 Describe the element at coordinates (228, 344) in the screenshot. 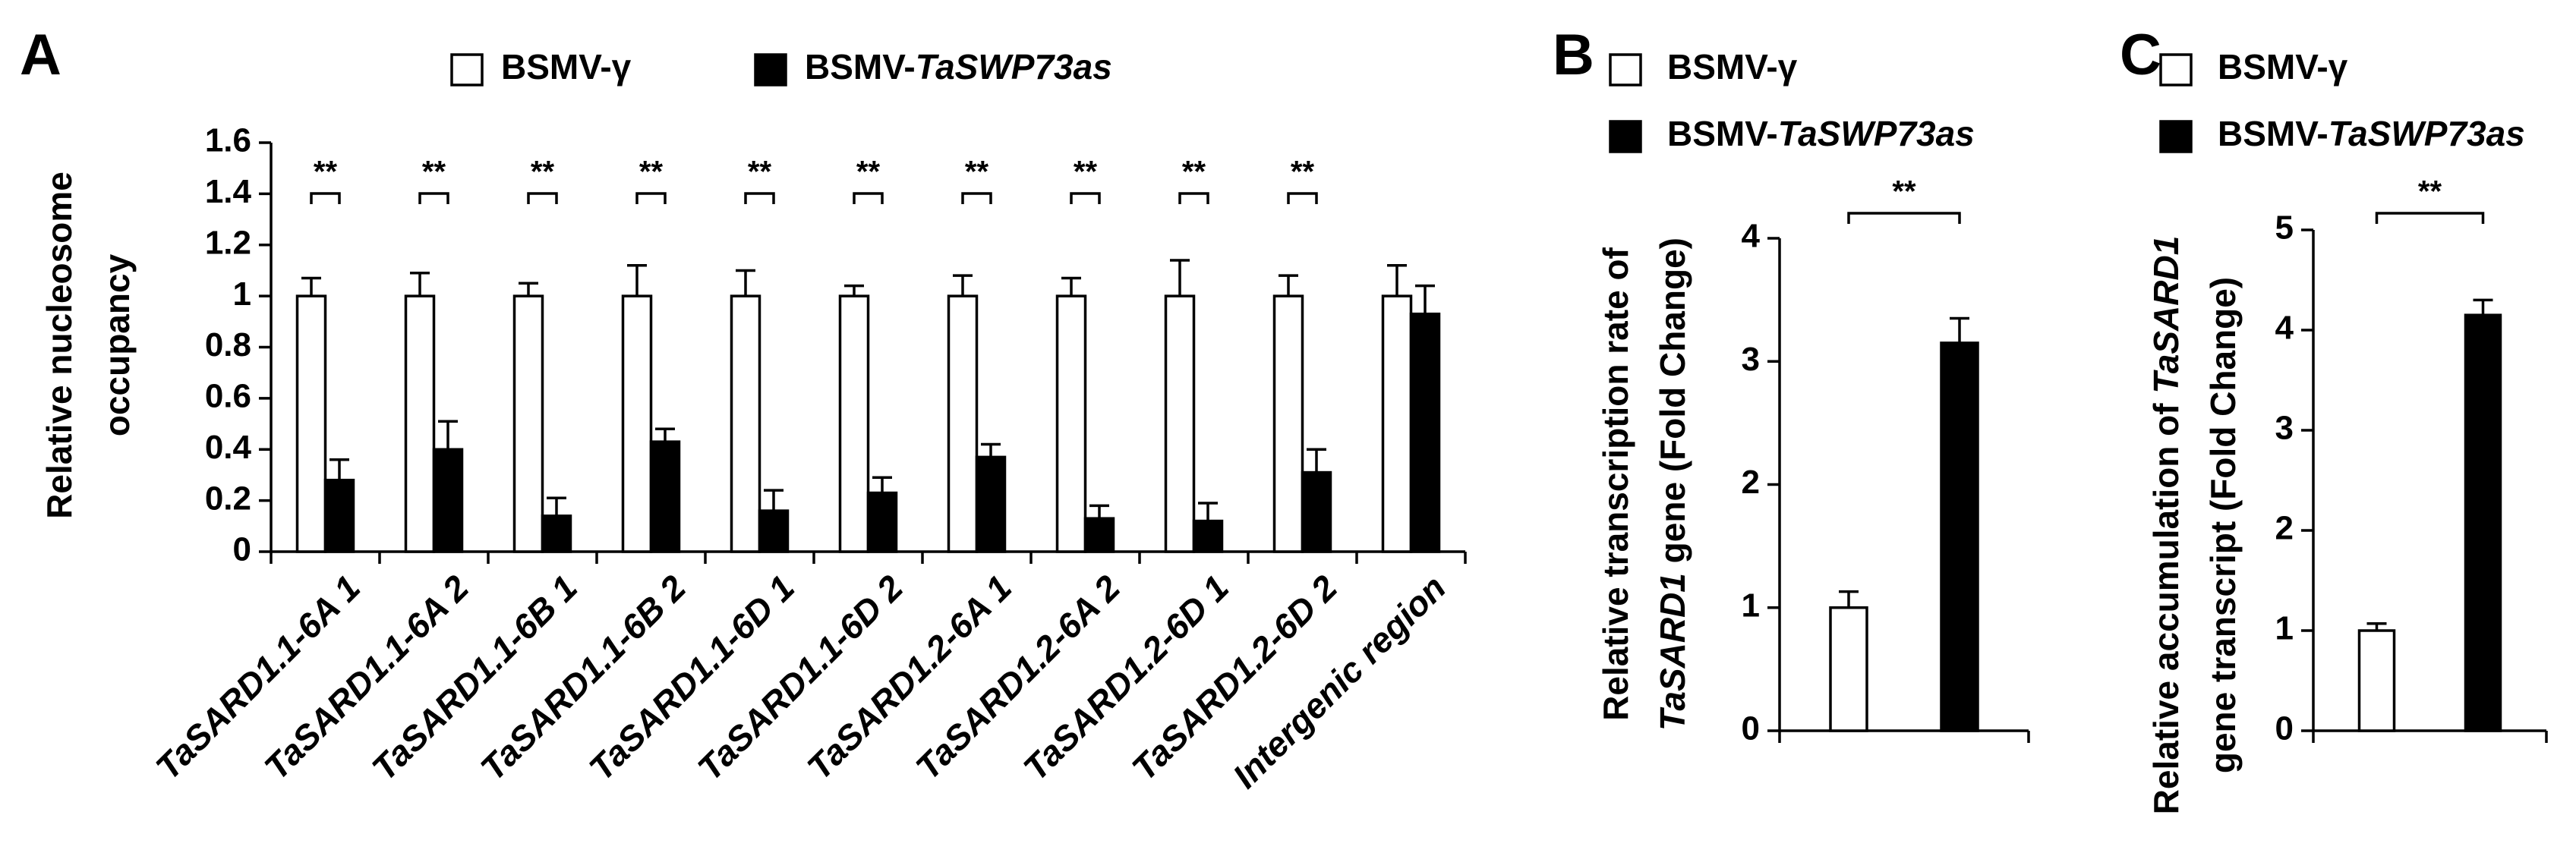

I see `y-tick-label: 0.8` at that location.